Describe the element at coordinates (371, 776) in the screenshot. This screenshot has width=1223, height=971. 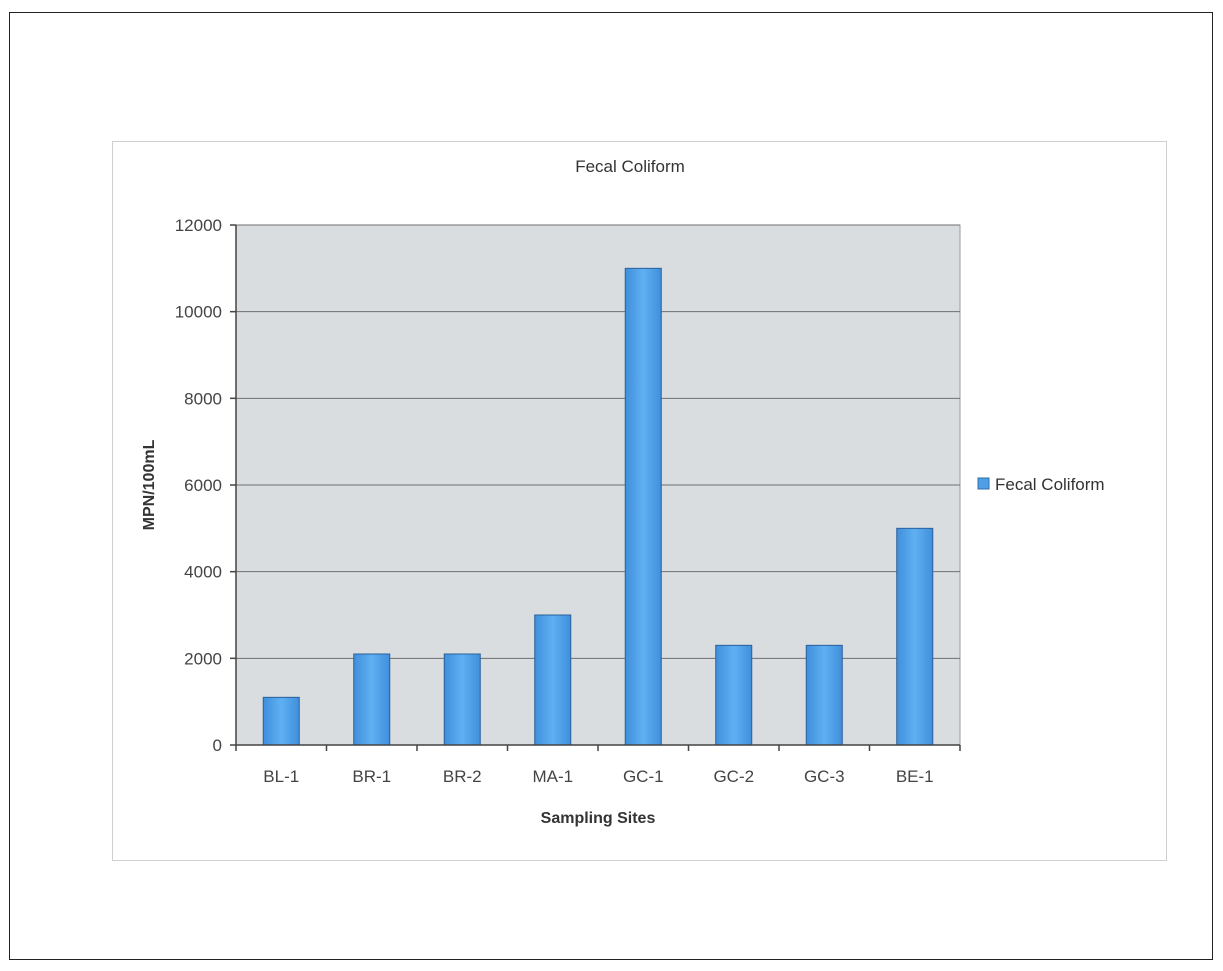
I see `x-tick-label: BR-1` at that location.